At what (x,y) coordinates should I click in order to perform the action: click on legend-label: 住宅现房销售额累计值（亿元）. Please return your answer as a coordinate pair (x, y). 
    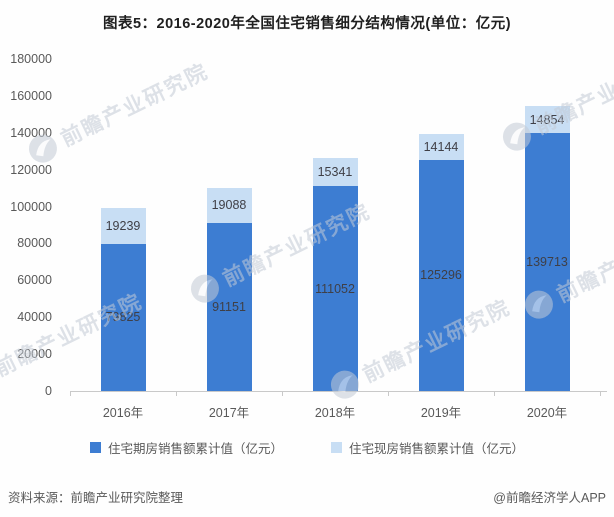
    Looking at the image, I should click on (437, 449).